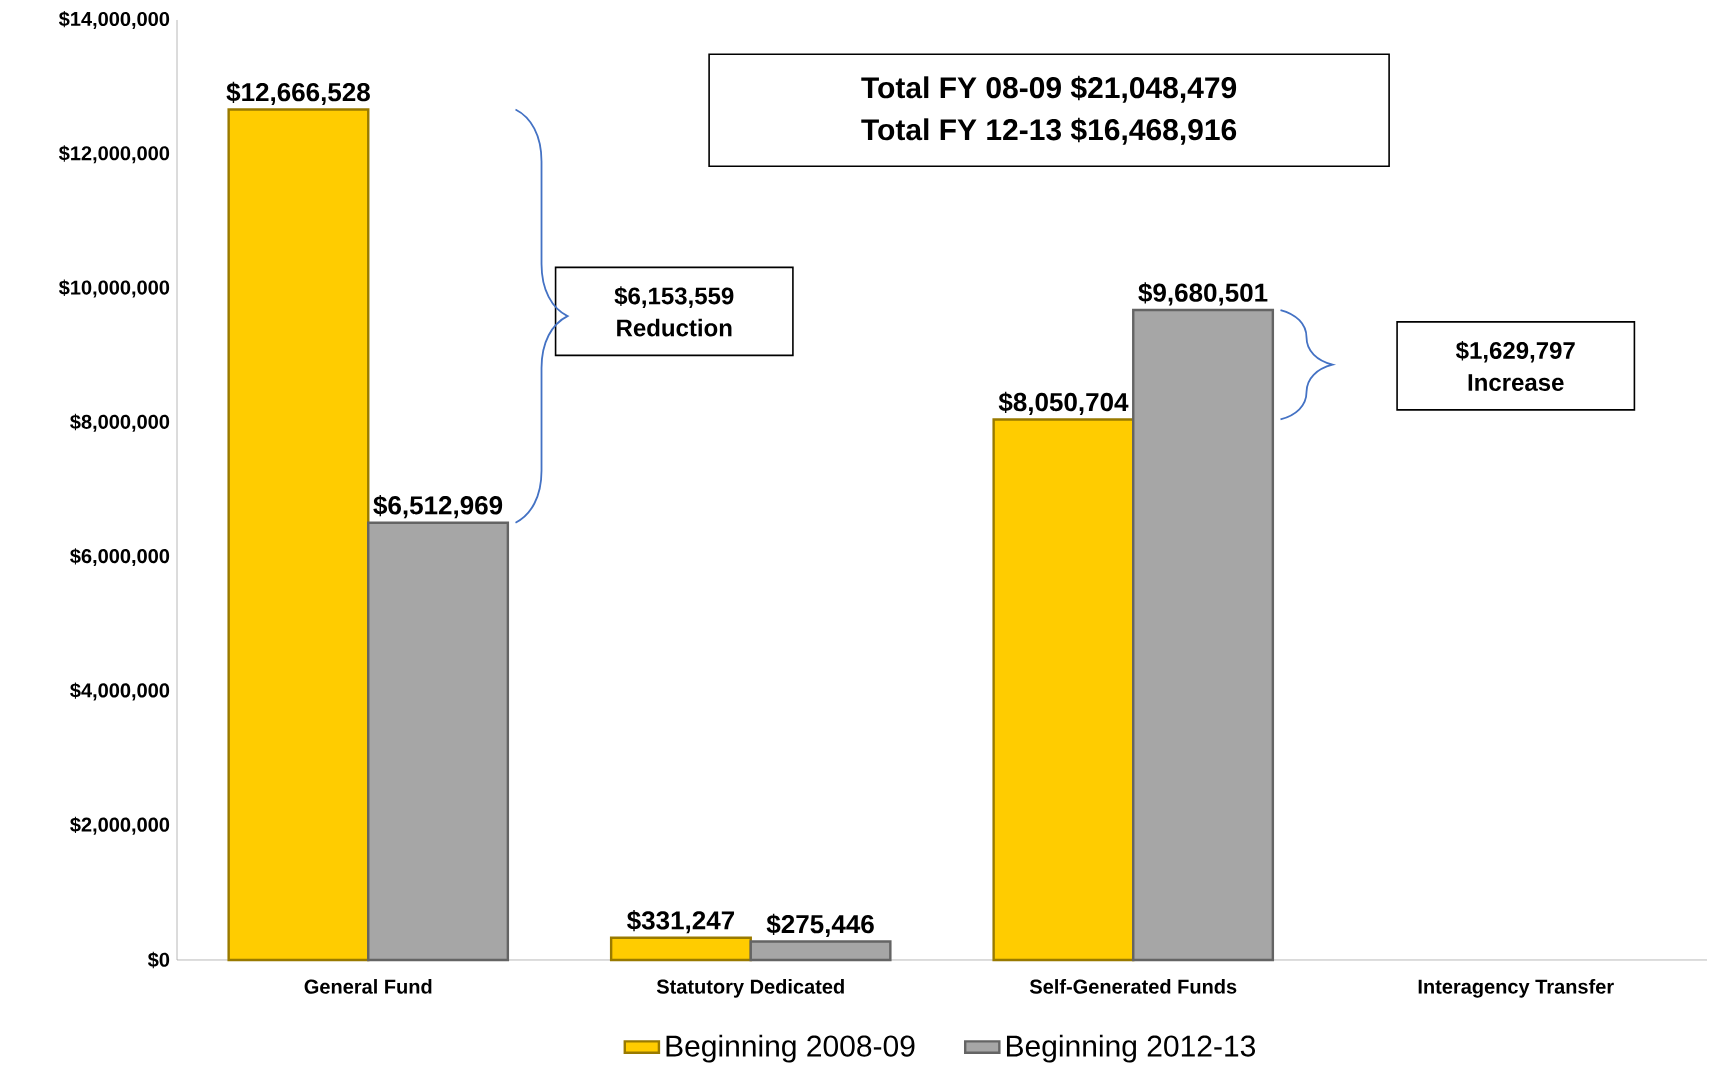  I want to click on legend-label: Beginning 2012-13, so click(1131, 1048).